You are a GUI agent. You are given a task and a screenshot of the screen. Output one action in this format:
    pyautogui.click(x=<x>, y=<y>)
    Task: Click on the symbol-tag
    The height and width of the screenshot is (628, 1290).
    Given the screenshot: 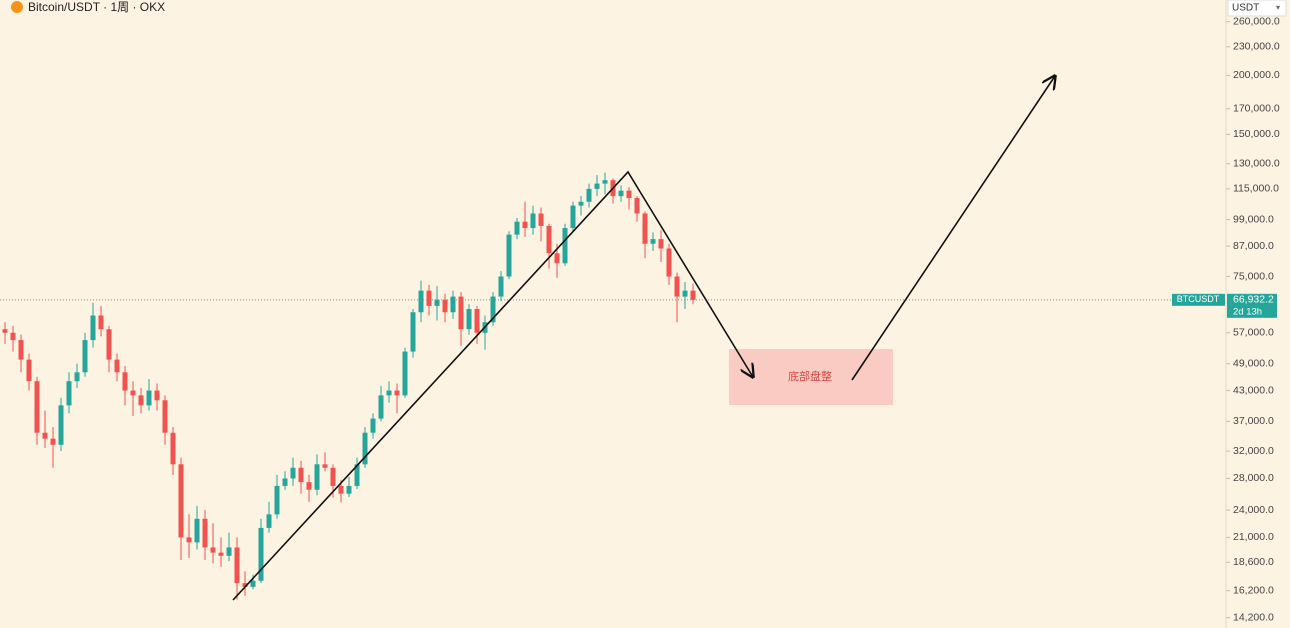 What is the action you would take?
    pyautogui.click(x=1198, y=299)
    